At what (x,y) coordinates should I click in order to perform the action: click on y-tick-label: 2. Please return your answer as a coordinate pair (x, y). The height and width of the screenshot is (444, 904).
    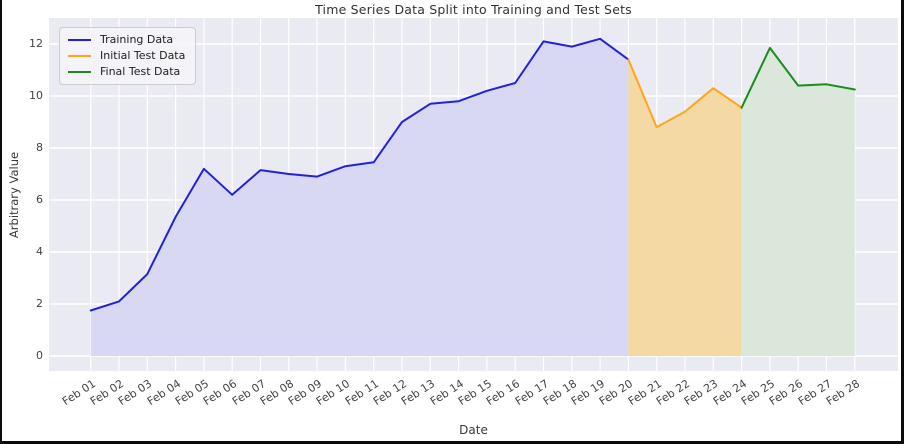
    Looking at the image, I should click on (39, 303).